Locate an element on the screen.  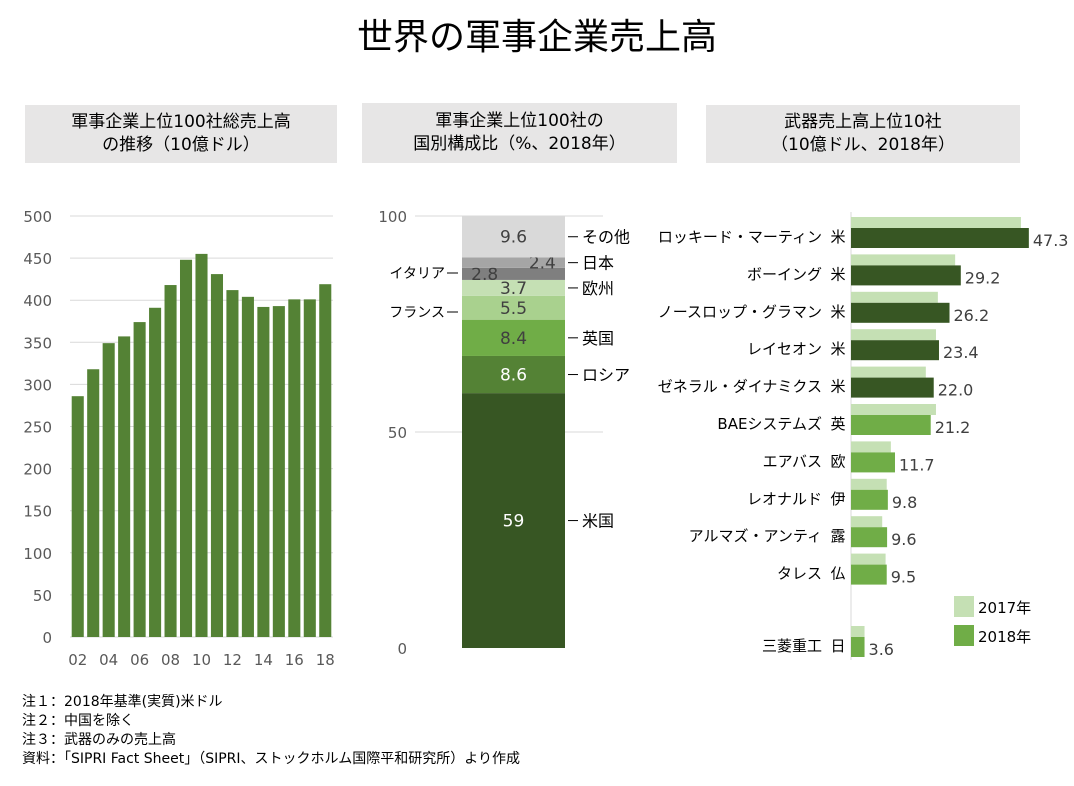
page-title: 世界の軍事企業売上高 is located at coordinates (536, 37).